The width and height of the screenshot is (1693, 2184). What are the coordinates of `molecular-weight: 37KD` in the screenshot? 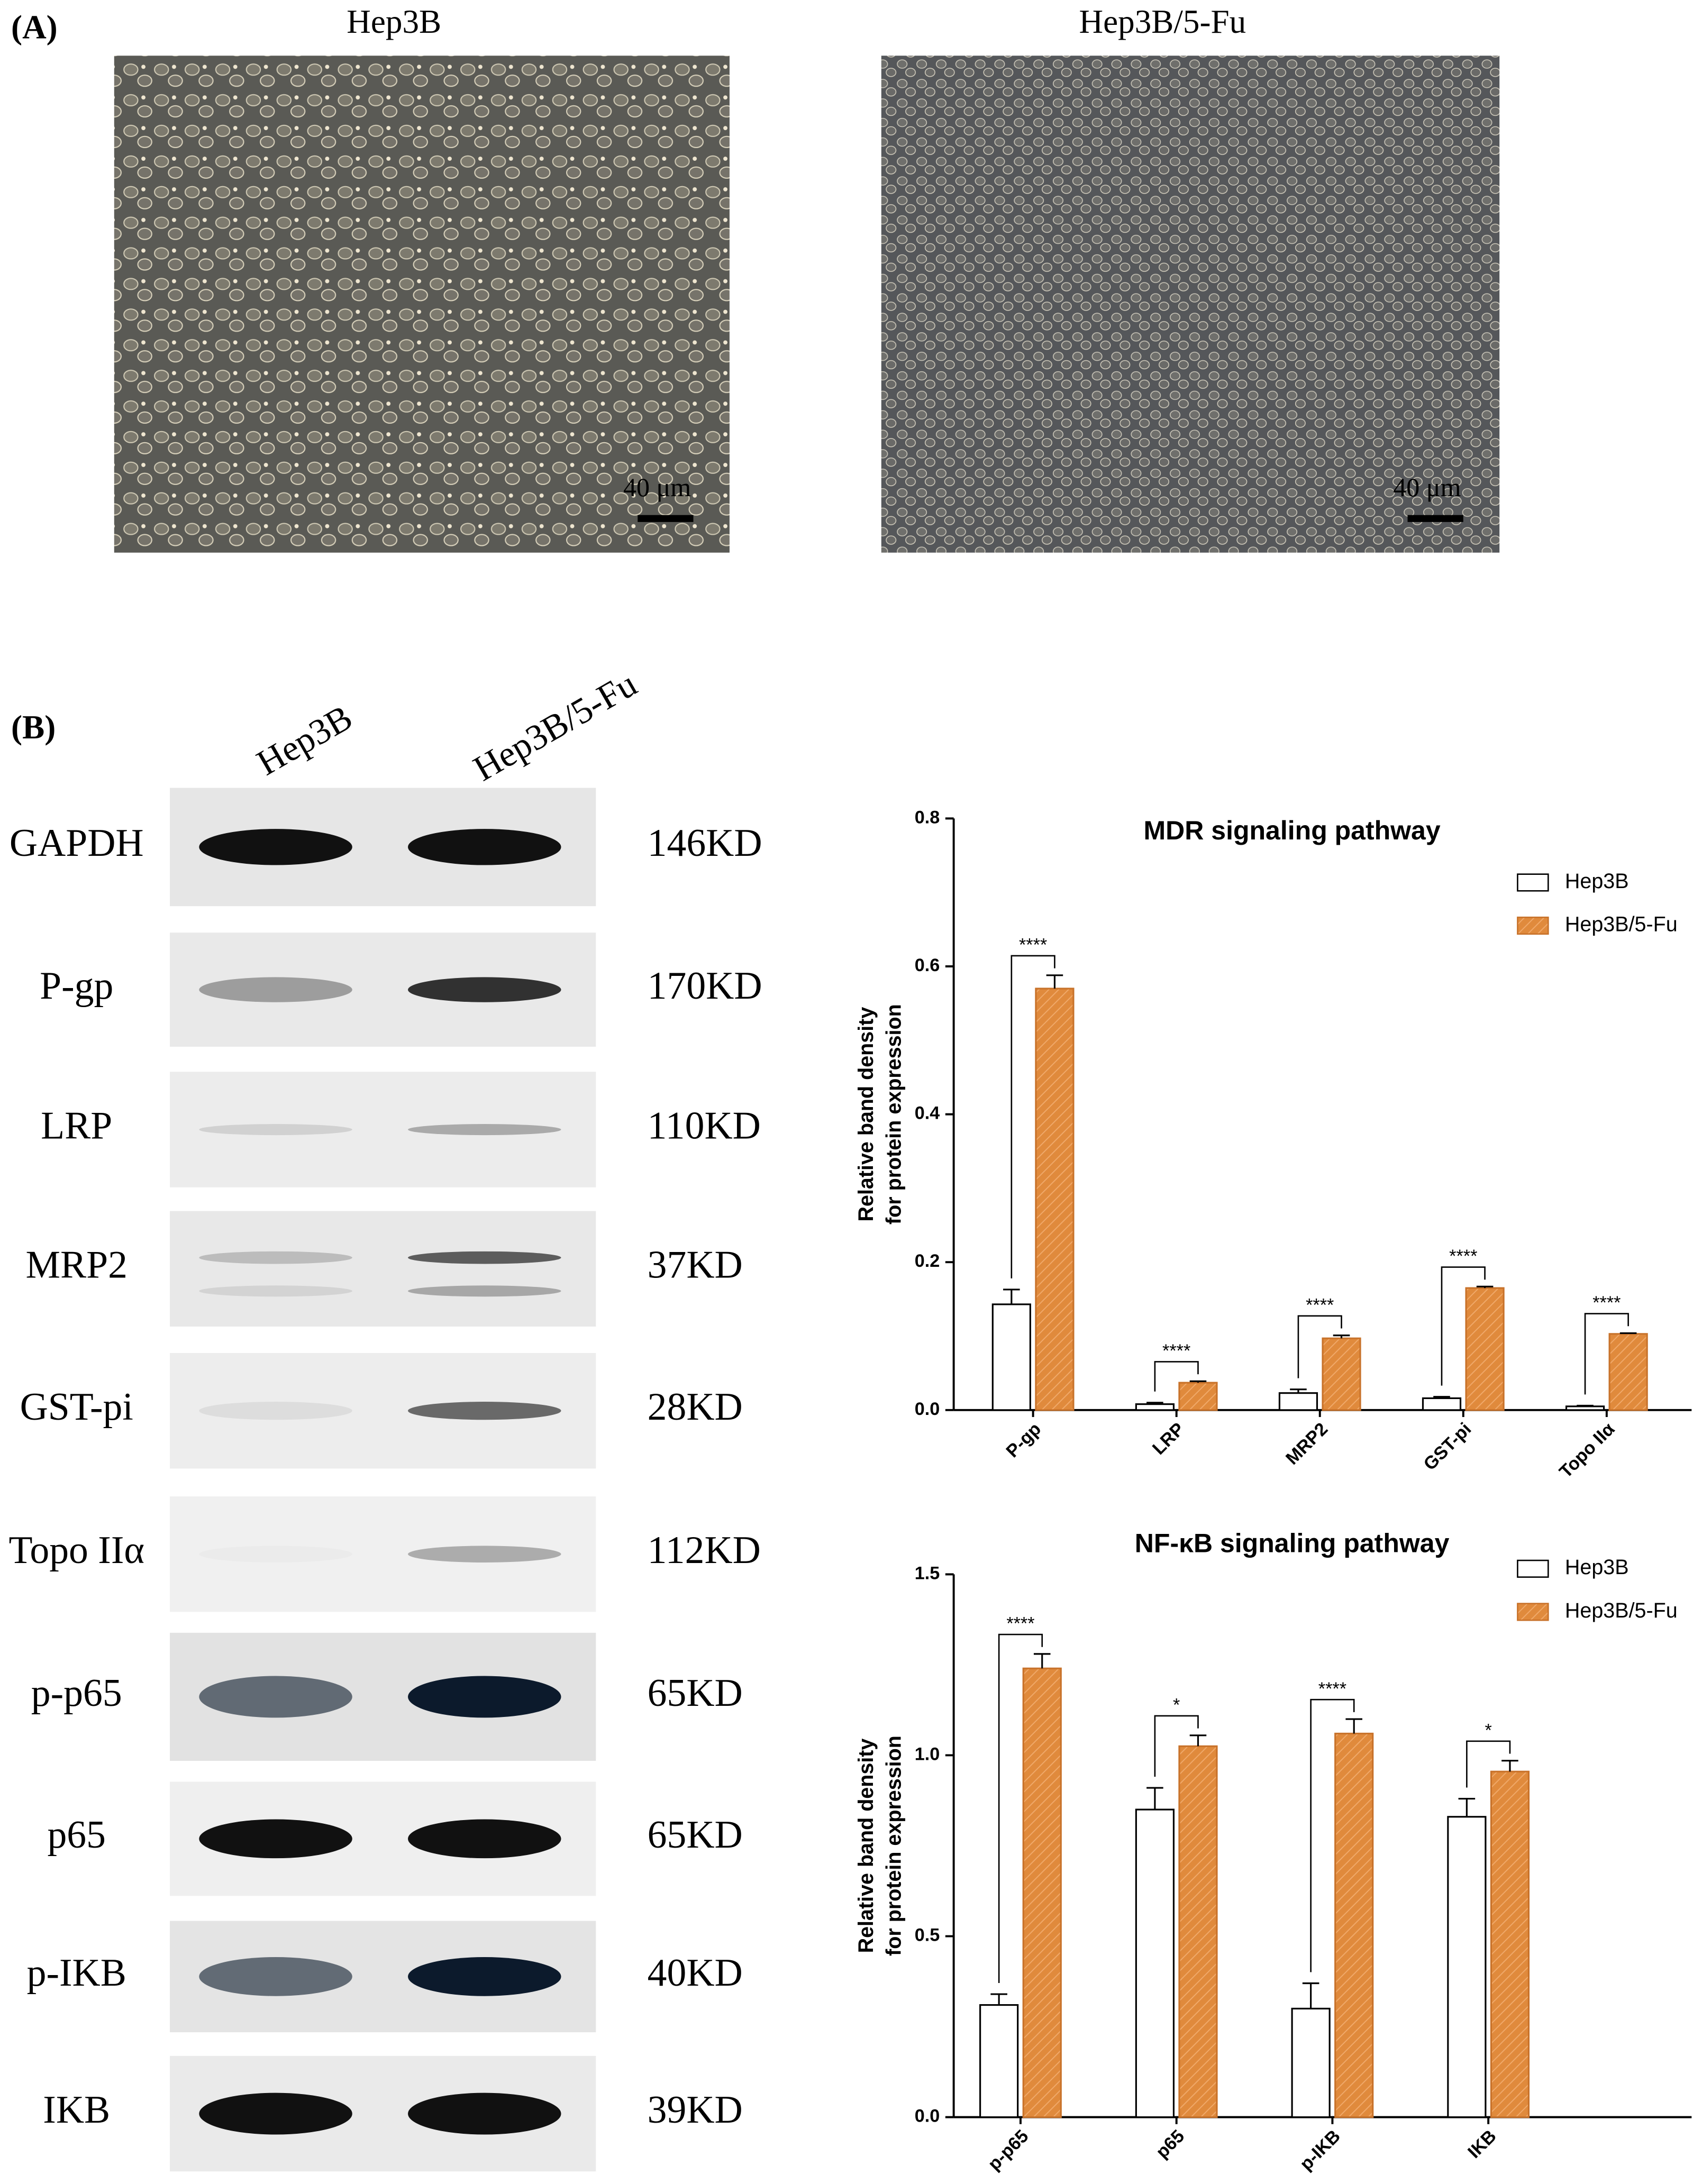 It's located at (695, 1264).